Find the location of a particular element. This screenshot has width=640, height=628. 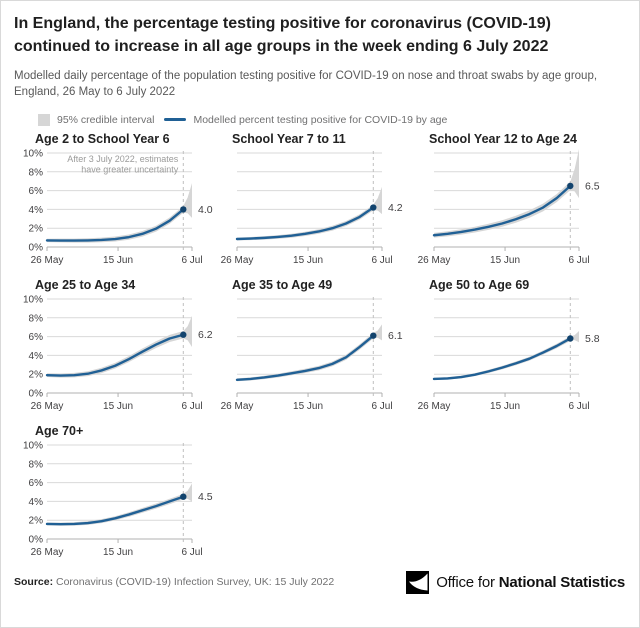

modelled-line-swatch-icon is located at coordinates (175, 120).